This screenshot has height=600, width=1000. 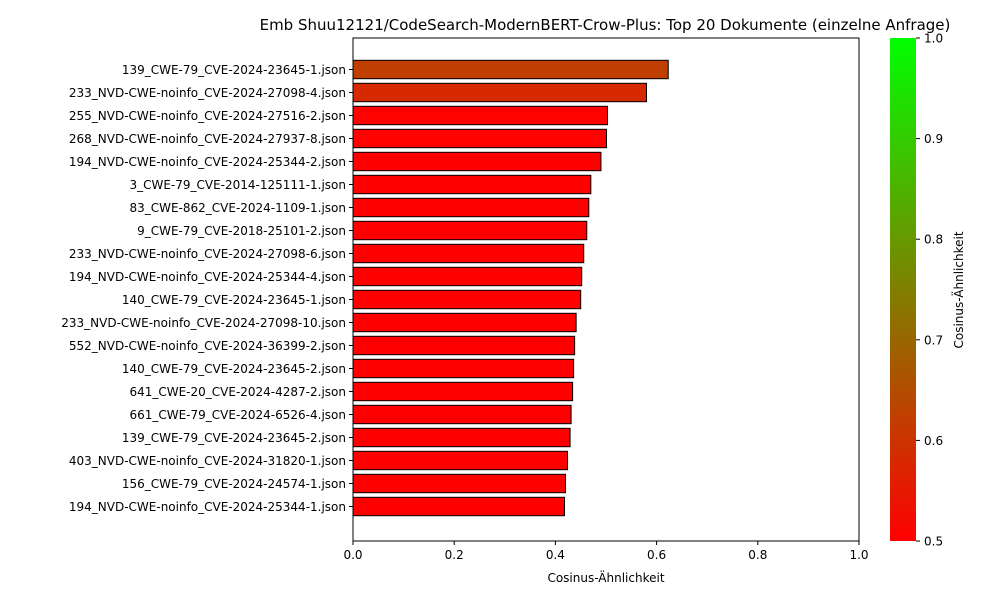 What do you see at coordinates (207, 116) in the screenshot?
I see `y-tick-label: 255_NVD-CWE-noinfo_CVE-2024-27516-2.json` at bounding box center [207, 116].